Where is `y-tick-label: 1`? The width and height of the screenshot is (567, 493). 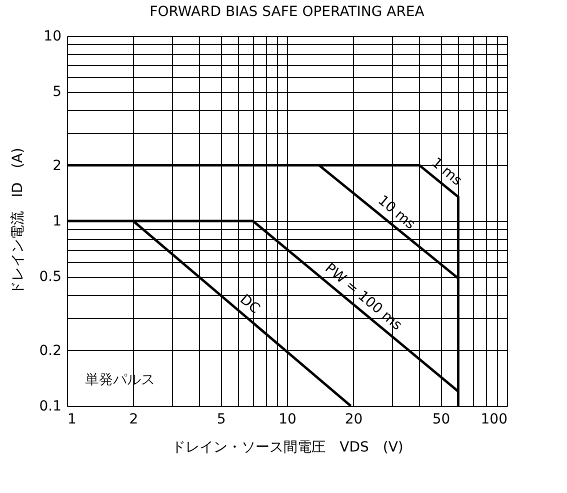 y-tick-label: 1 is located at coordinates (57, 222).